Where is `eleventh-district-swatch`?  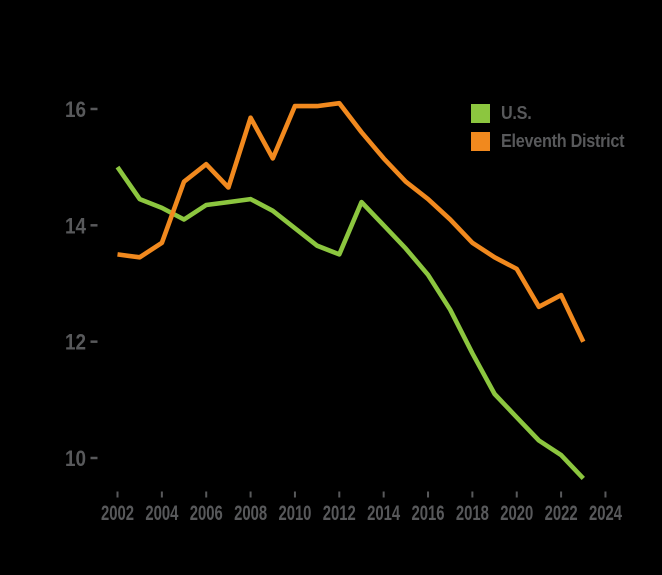 eleventh-district-swatch is located at coordinates (480, 141).